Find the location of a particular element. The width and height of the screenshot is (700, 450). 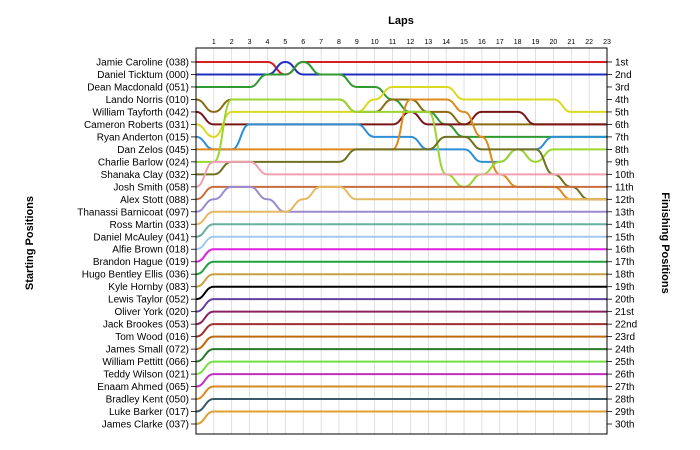

starting-label: Enaam Ahmed (065) is located at coordinates (143, 387).